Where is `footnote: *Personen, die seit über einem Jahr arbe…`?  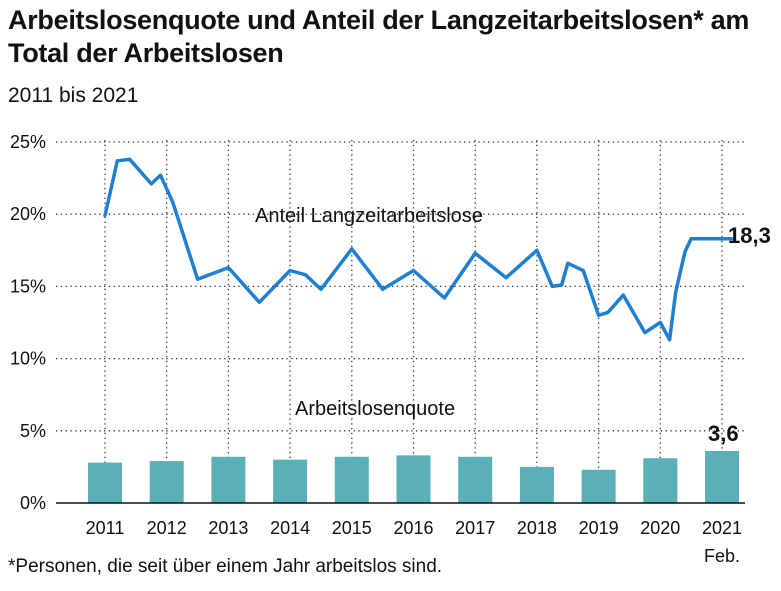 footnote: *Personen, die seit über einem Jahr arbe… is located at coordinates (225, 566).